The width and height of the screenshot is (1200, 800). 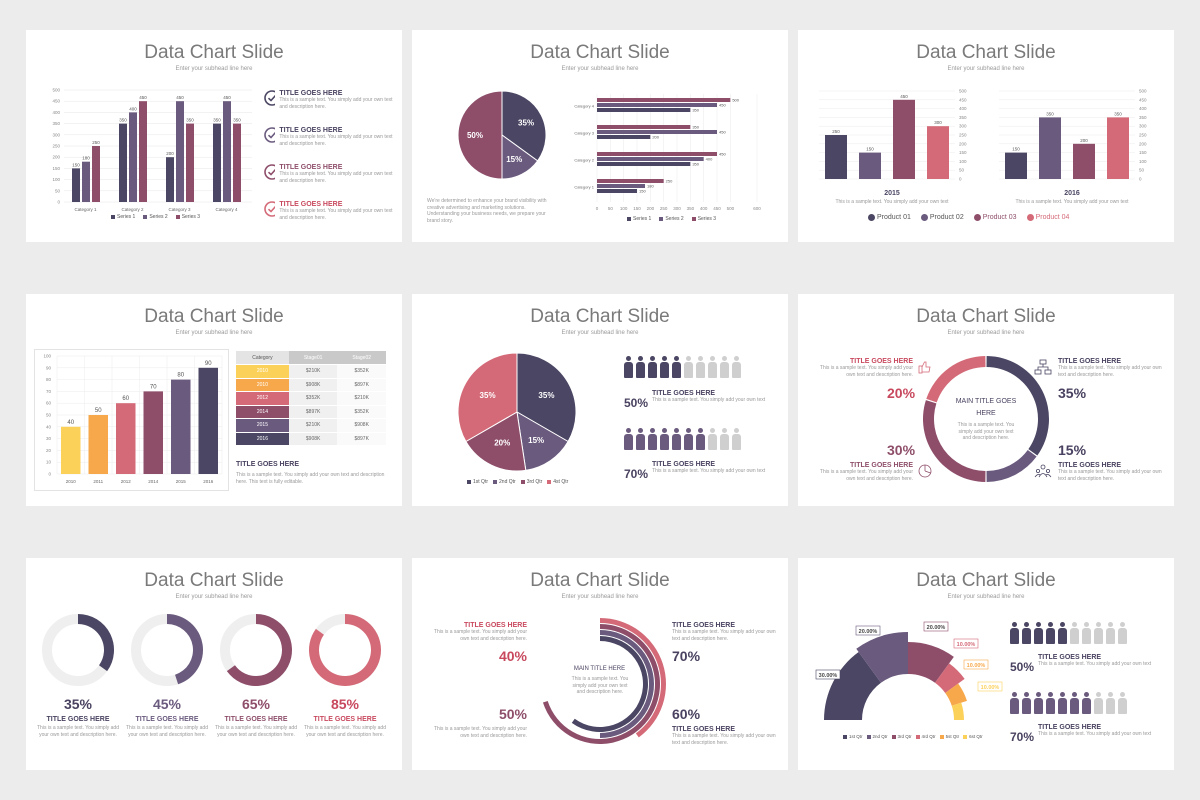 I want to click on x-tick-label: 150, so click(x=637, y=208).